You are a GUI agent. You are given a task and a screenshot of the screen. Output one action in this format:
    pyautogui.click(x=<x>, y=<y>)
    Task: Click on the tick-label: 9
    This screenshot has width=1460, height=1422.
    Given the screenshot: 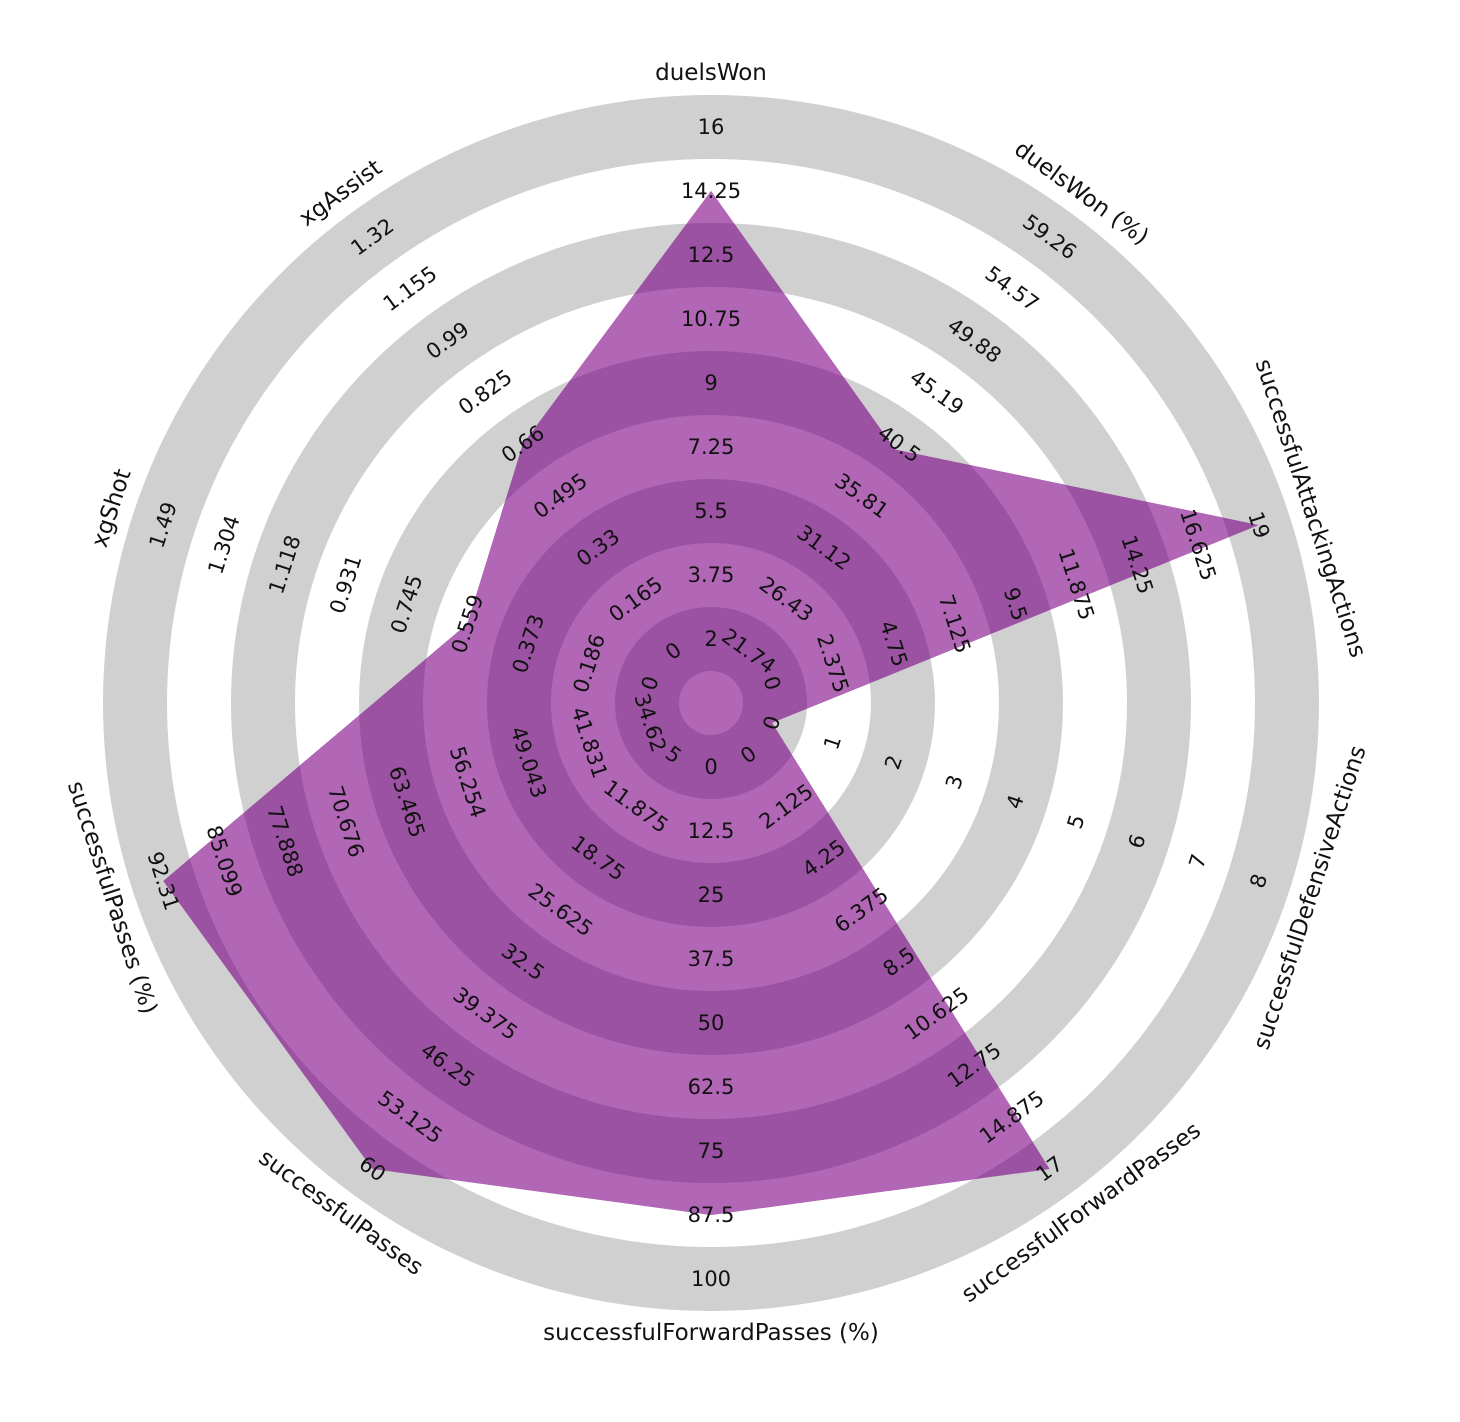 What is the action you would take?
    pyautogui.click(x=710, y=383)
    